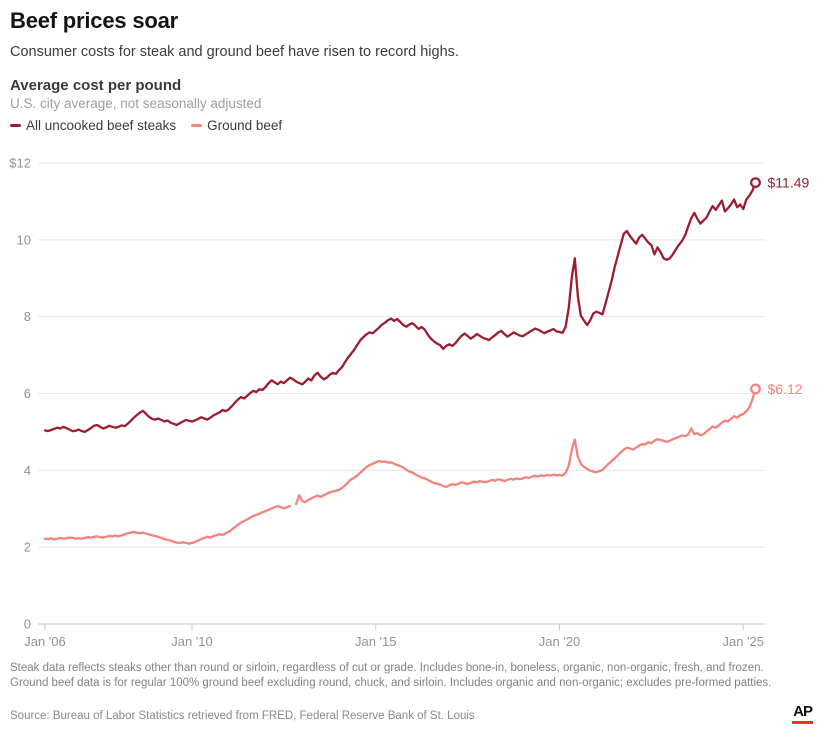 This screenshot has height=744, width=833. I want to click on x-axis-label: Jan '15, so click(376, 641).